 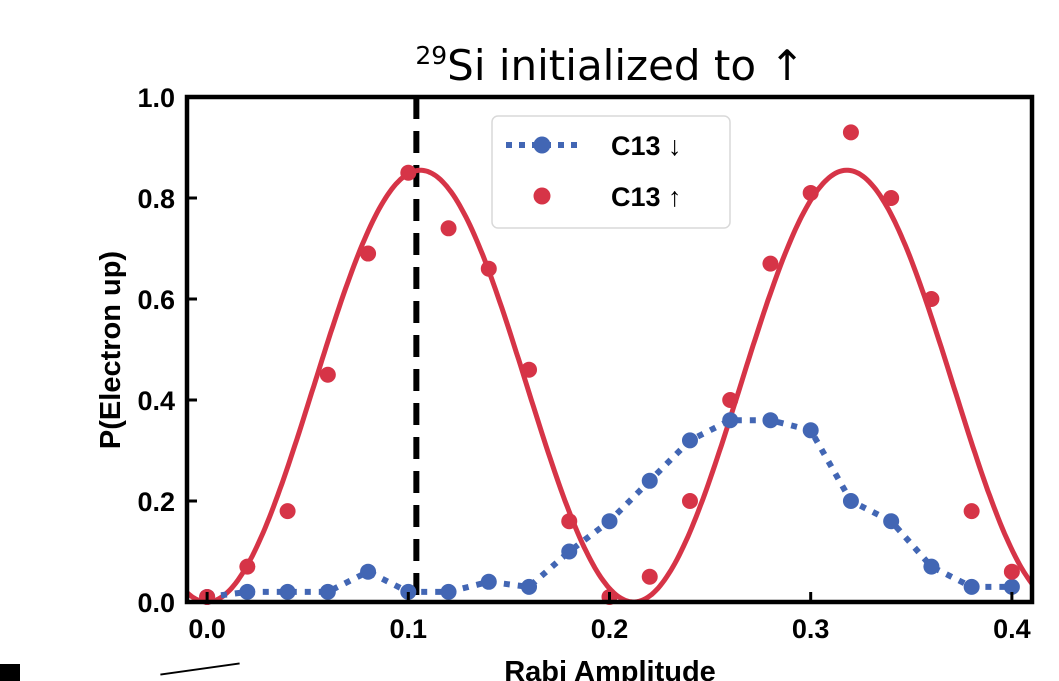 What do you see at coordinates (625, 65) in the screenshot?
I see `title-main: Si initialized to ↑` at bounding box center [625, 65].